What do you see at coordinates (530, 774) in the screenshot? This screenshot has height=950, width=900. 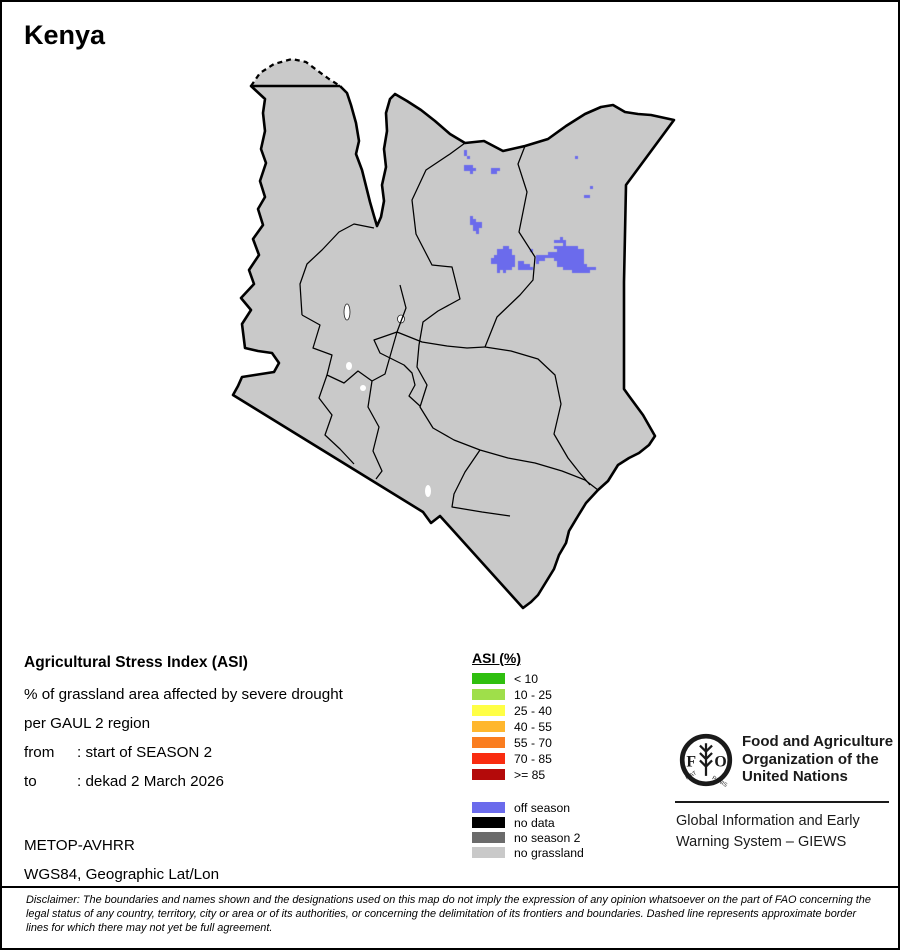 I see `asi-class-label: >= 85` at bounding box center [530, 774].